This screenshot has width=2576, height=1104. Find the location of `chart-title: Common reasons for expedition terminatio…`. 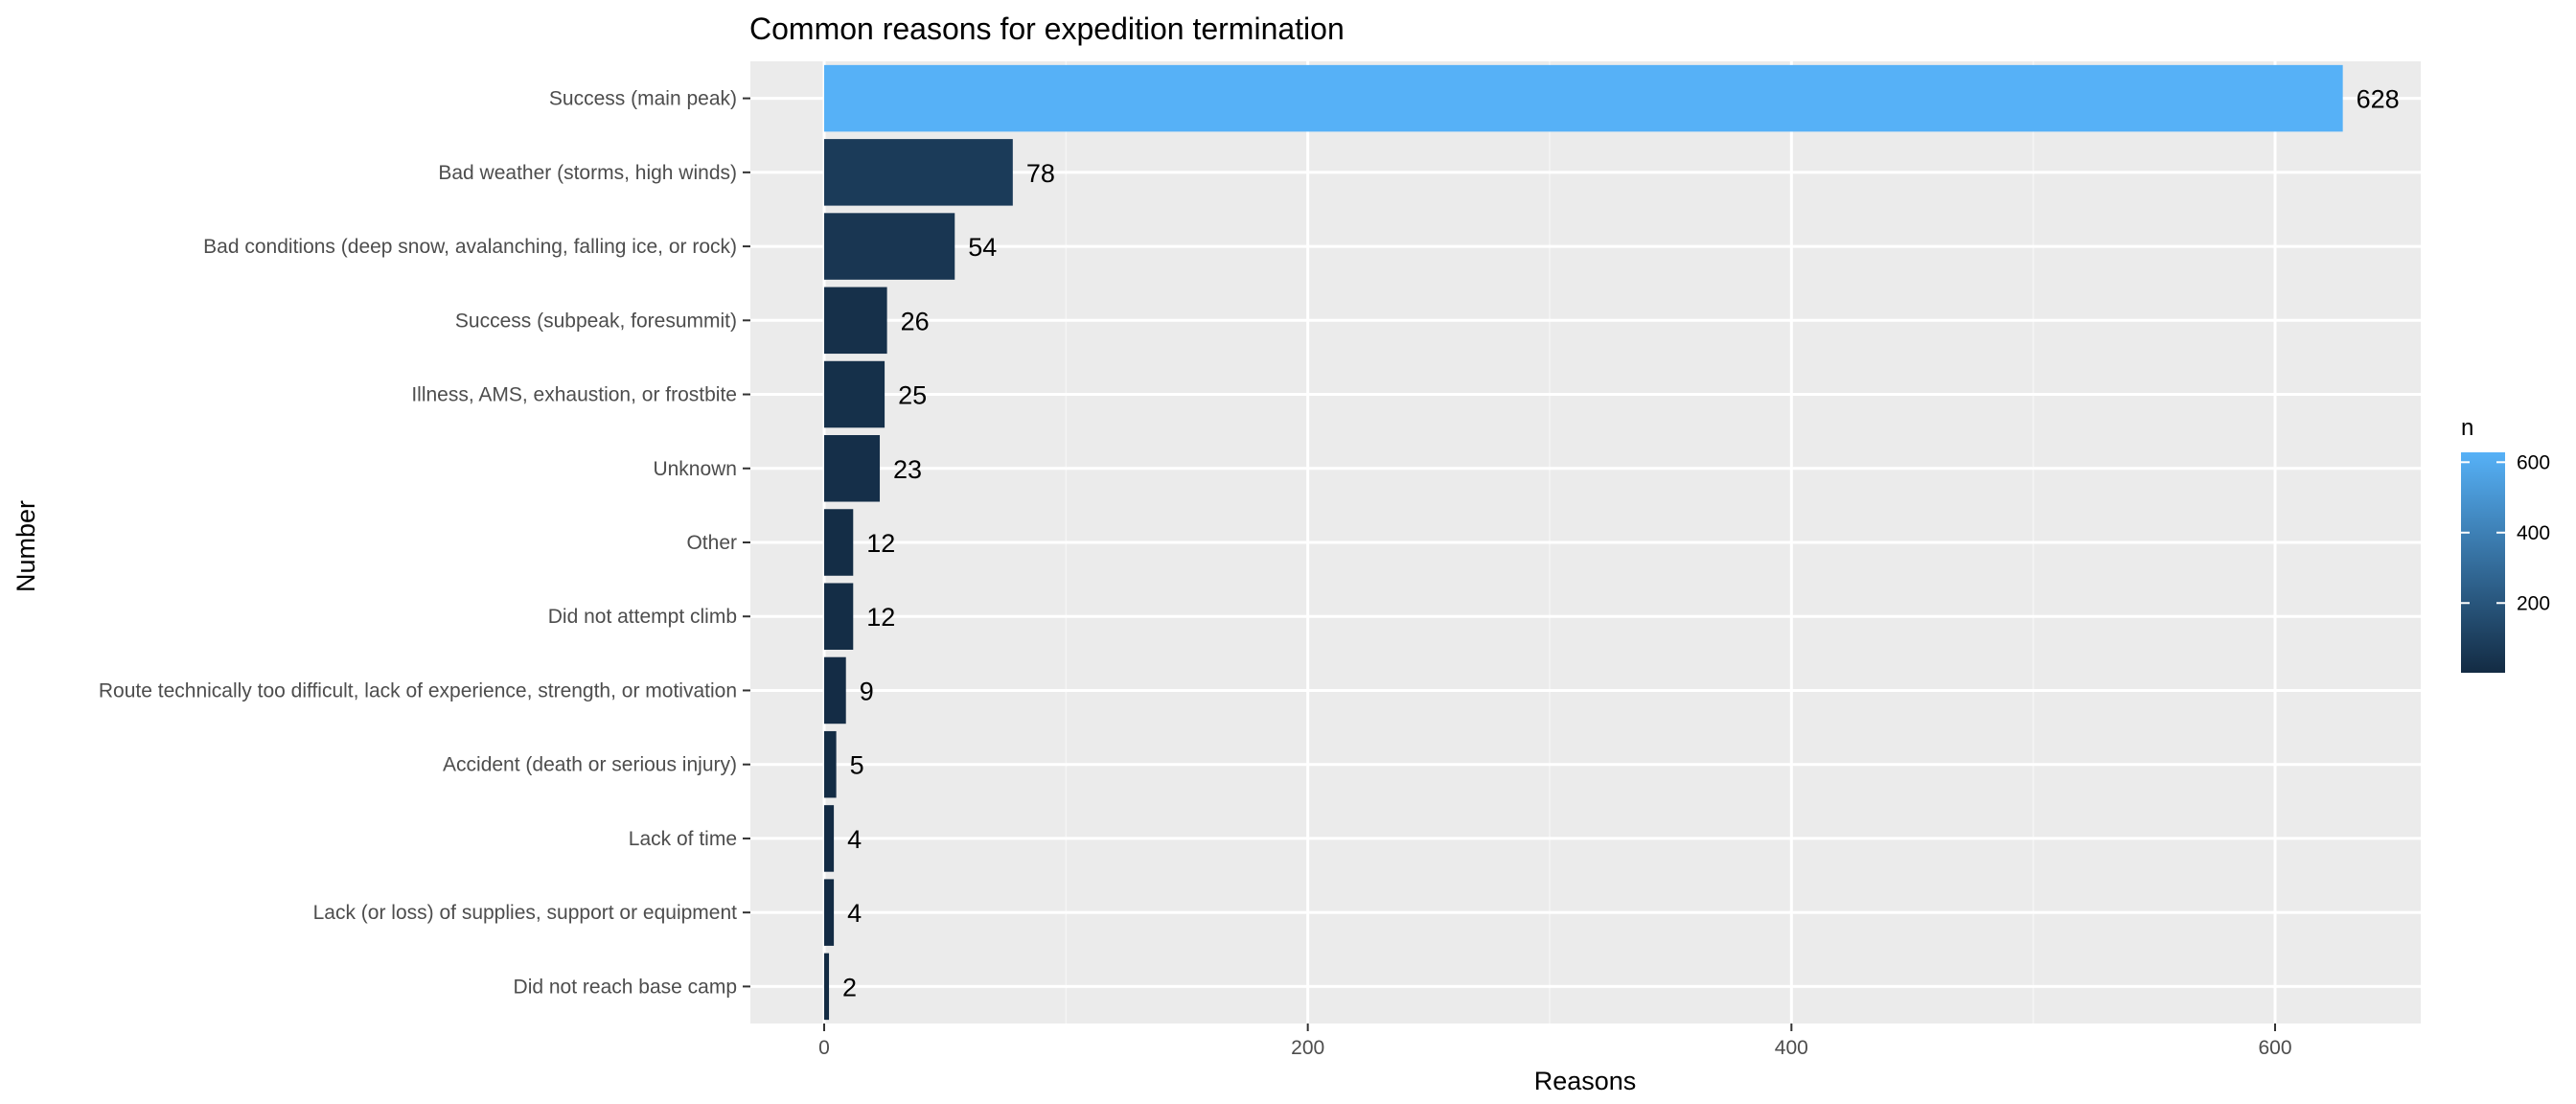

chart-title: Common reasons for expedition terminatio… is located at coordinates (1047, 29).